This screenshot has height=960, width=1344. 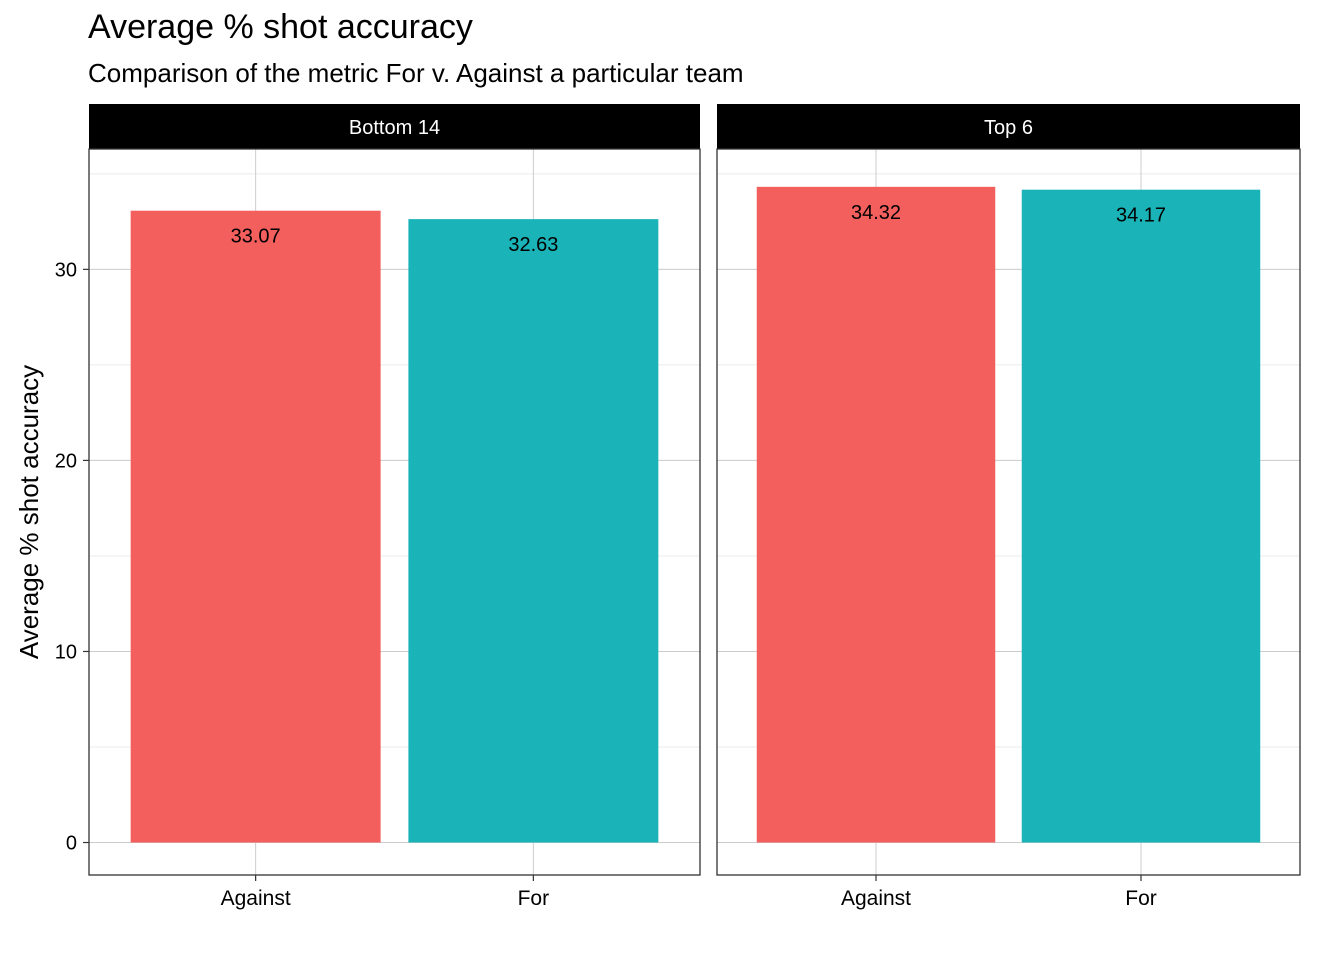 I want to click on facet-strip-label: Top 6, so click(x=1008, y=128).